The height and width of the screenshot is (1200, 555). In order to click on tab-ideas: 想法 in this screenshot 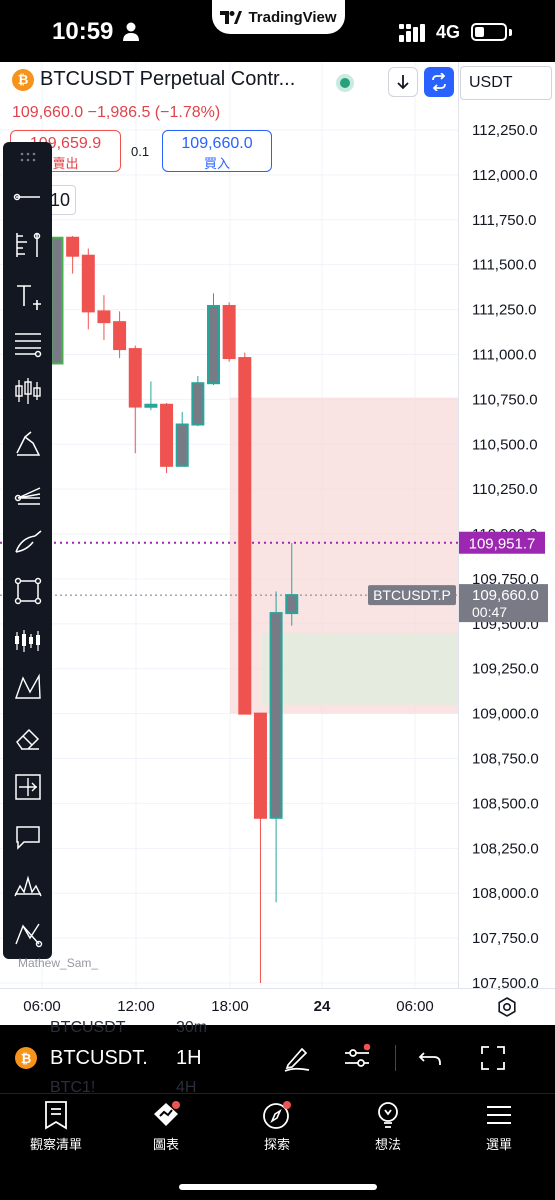, I will do `click(388, 1126)`.